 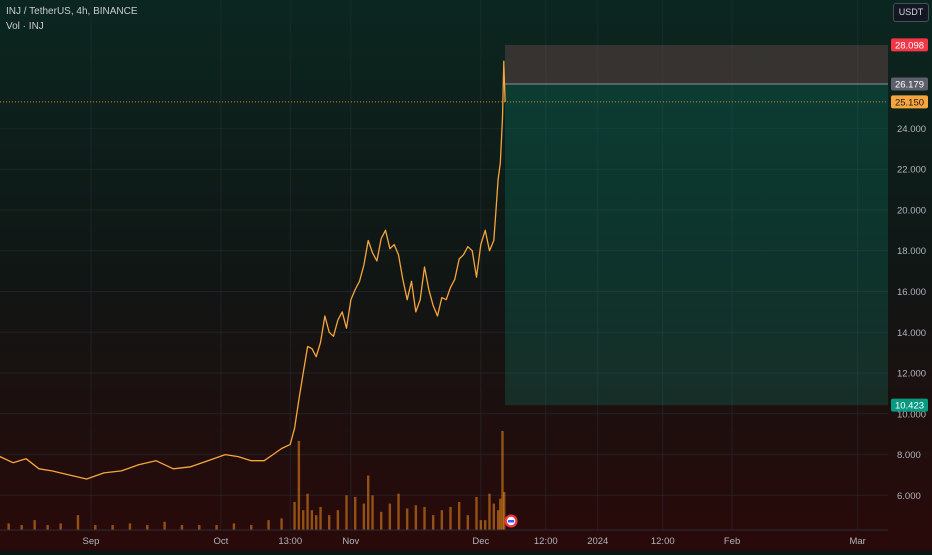 What do you see at coordinates (911, 374) in the screenshot?
I see `y-tick-label: 12.000` at bounding box center [911, 374].